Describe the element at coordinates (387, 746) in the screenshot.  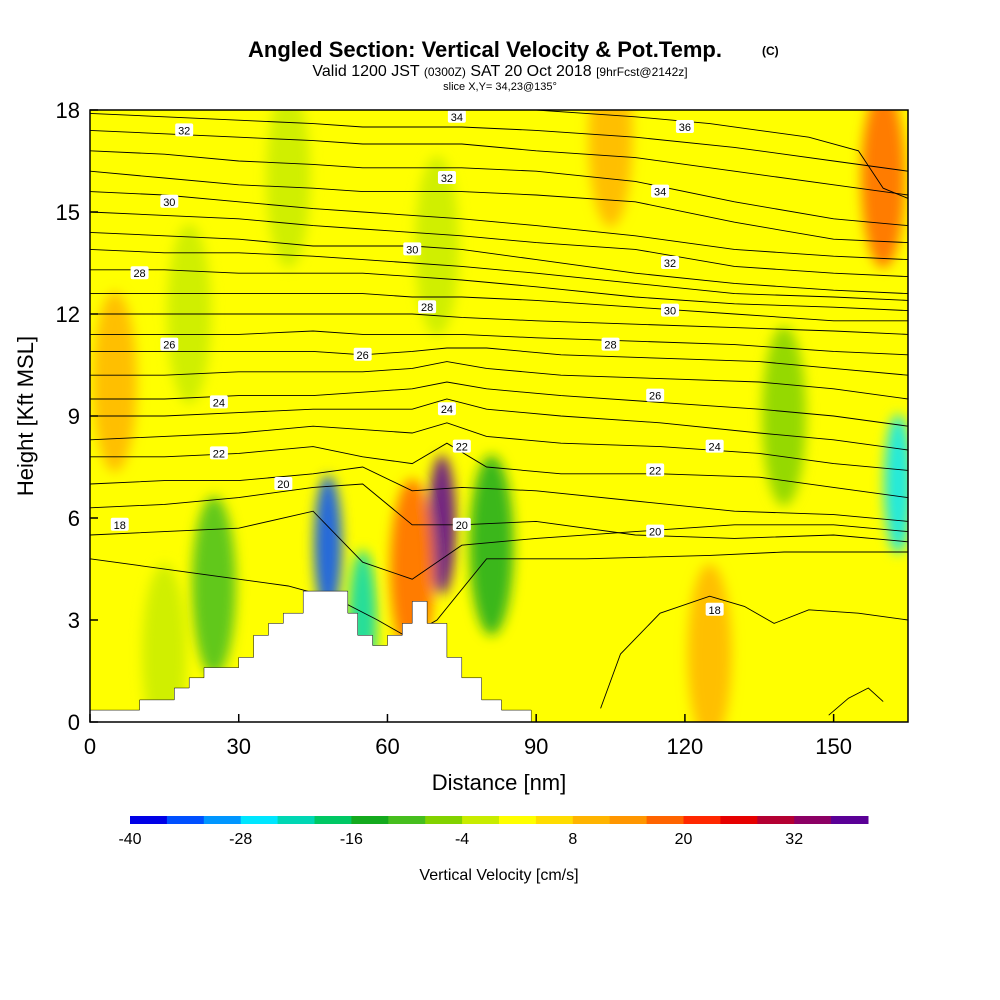
I see `x-tick-label: 60` at that location.